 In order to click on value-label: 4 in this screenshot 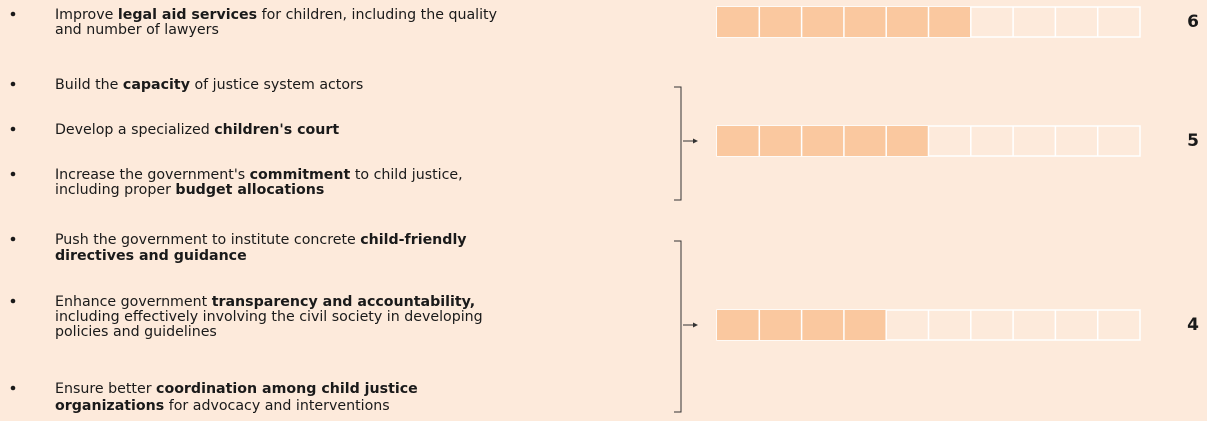, I will do `click(1193, 325)`.